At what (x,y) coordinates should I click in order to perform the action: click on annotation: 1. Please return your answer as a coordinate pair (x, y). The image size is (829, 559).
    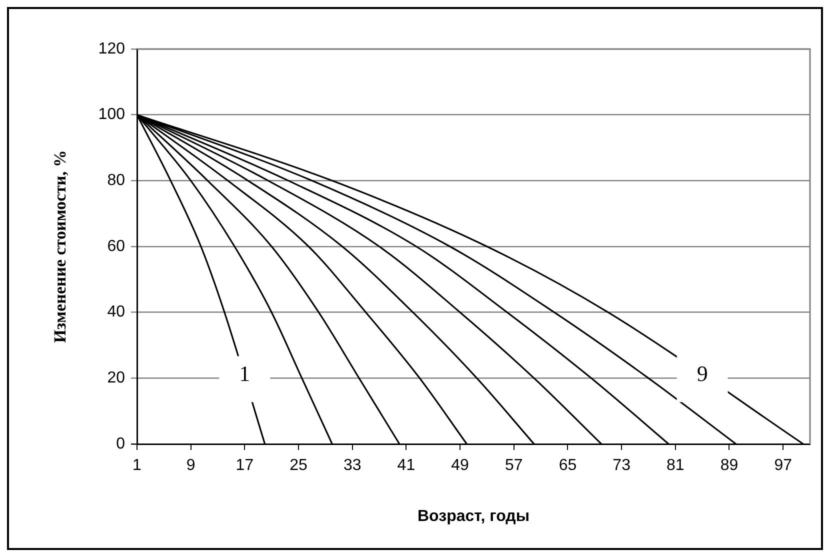
    Looking at the image, I should click on (244, 373).